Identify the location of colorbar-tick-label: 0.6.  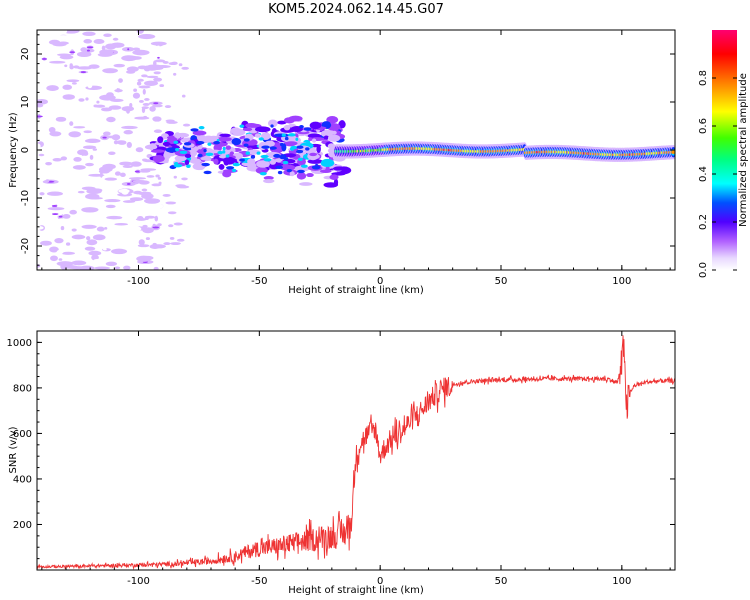
(703, 126).